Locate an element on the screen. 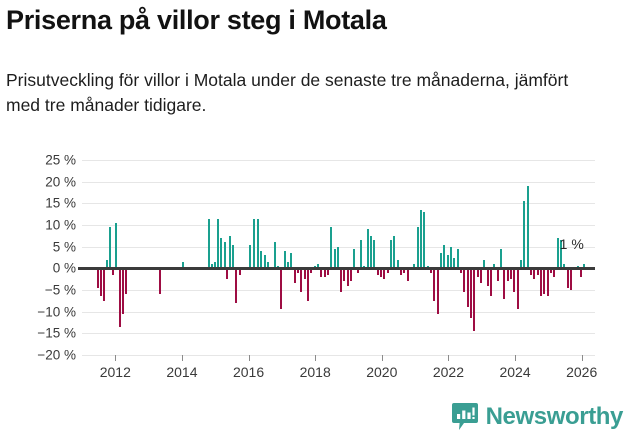  x-axis-labels: 2012 2014 2016 2018 2020 2022 2024 2026 is located at coordinates (340, 375).